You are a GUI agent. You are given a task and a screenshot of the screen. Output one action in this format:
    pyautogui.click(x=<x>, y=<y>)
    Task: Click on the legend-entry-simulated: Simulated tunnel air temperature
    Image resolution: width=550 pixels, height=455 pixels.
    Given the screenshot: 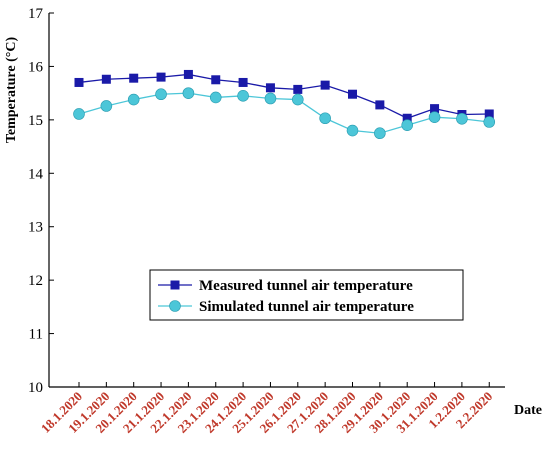 What is the action you would take?
    pyautogui.click(x=286, y=307)
    